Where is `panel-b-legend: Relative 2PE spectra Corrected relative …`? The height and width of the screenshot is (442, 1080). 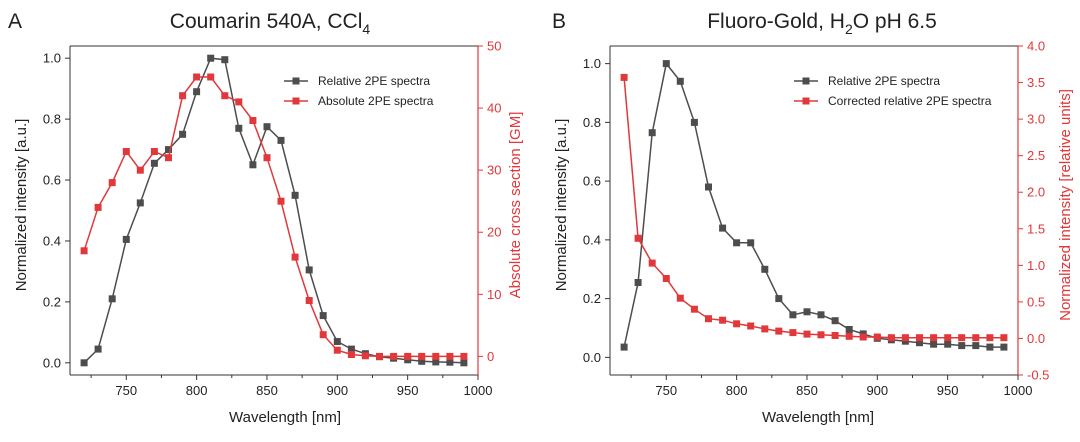
panel-b-legend: Relative 2PE spectra Corrected relative … is located at coordinates (893, 91).